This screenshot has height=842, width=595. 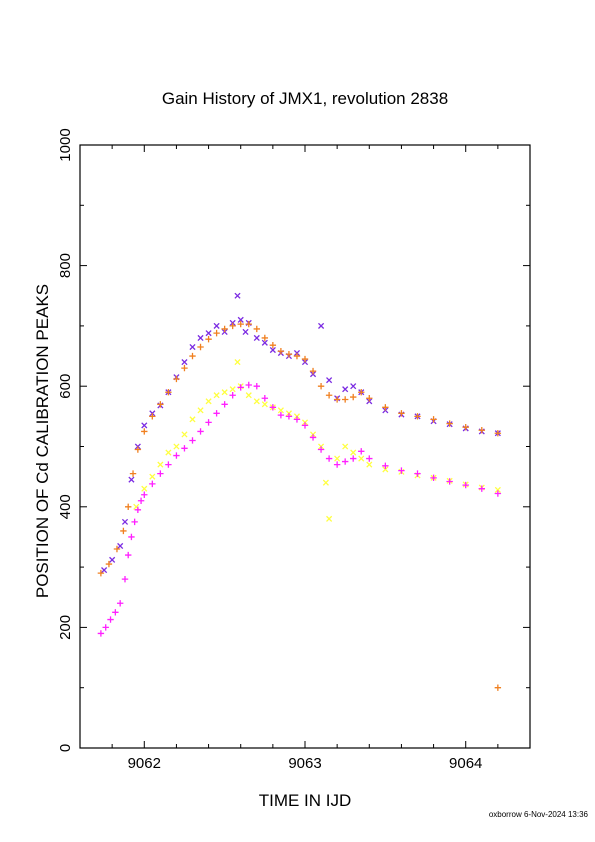 What do you see at coordinates (65, 627) in the screenshot?
I see `y-tick-label: 200` at bounding box center [65, 627].